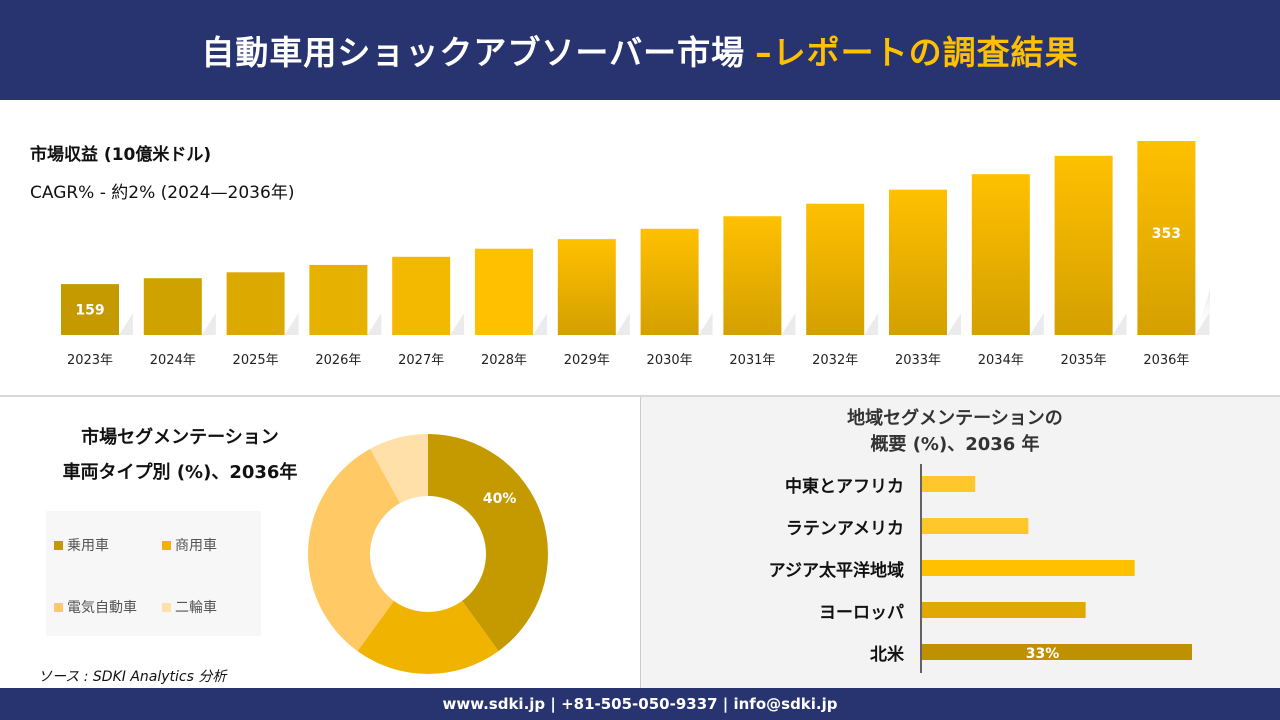  I want to click on legend-item: 乗用車, so click(81, 545).